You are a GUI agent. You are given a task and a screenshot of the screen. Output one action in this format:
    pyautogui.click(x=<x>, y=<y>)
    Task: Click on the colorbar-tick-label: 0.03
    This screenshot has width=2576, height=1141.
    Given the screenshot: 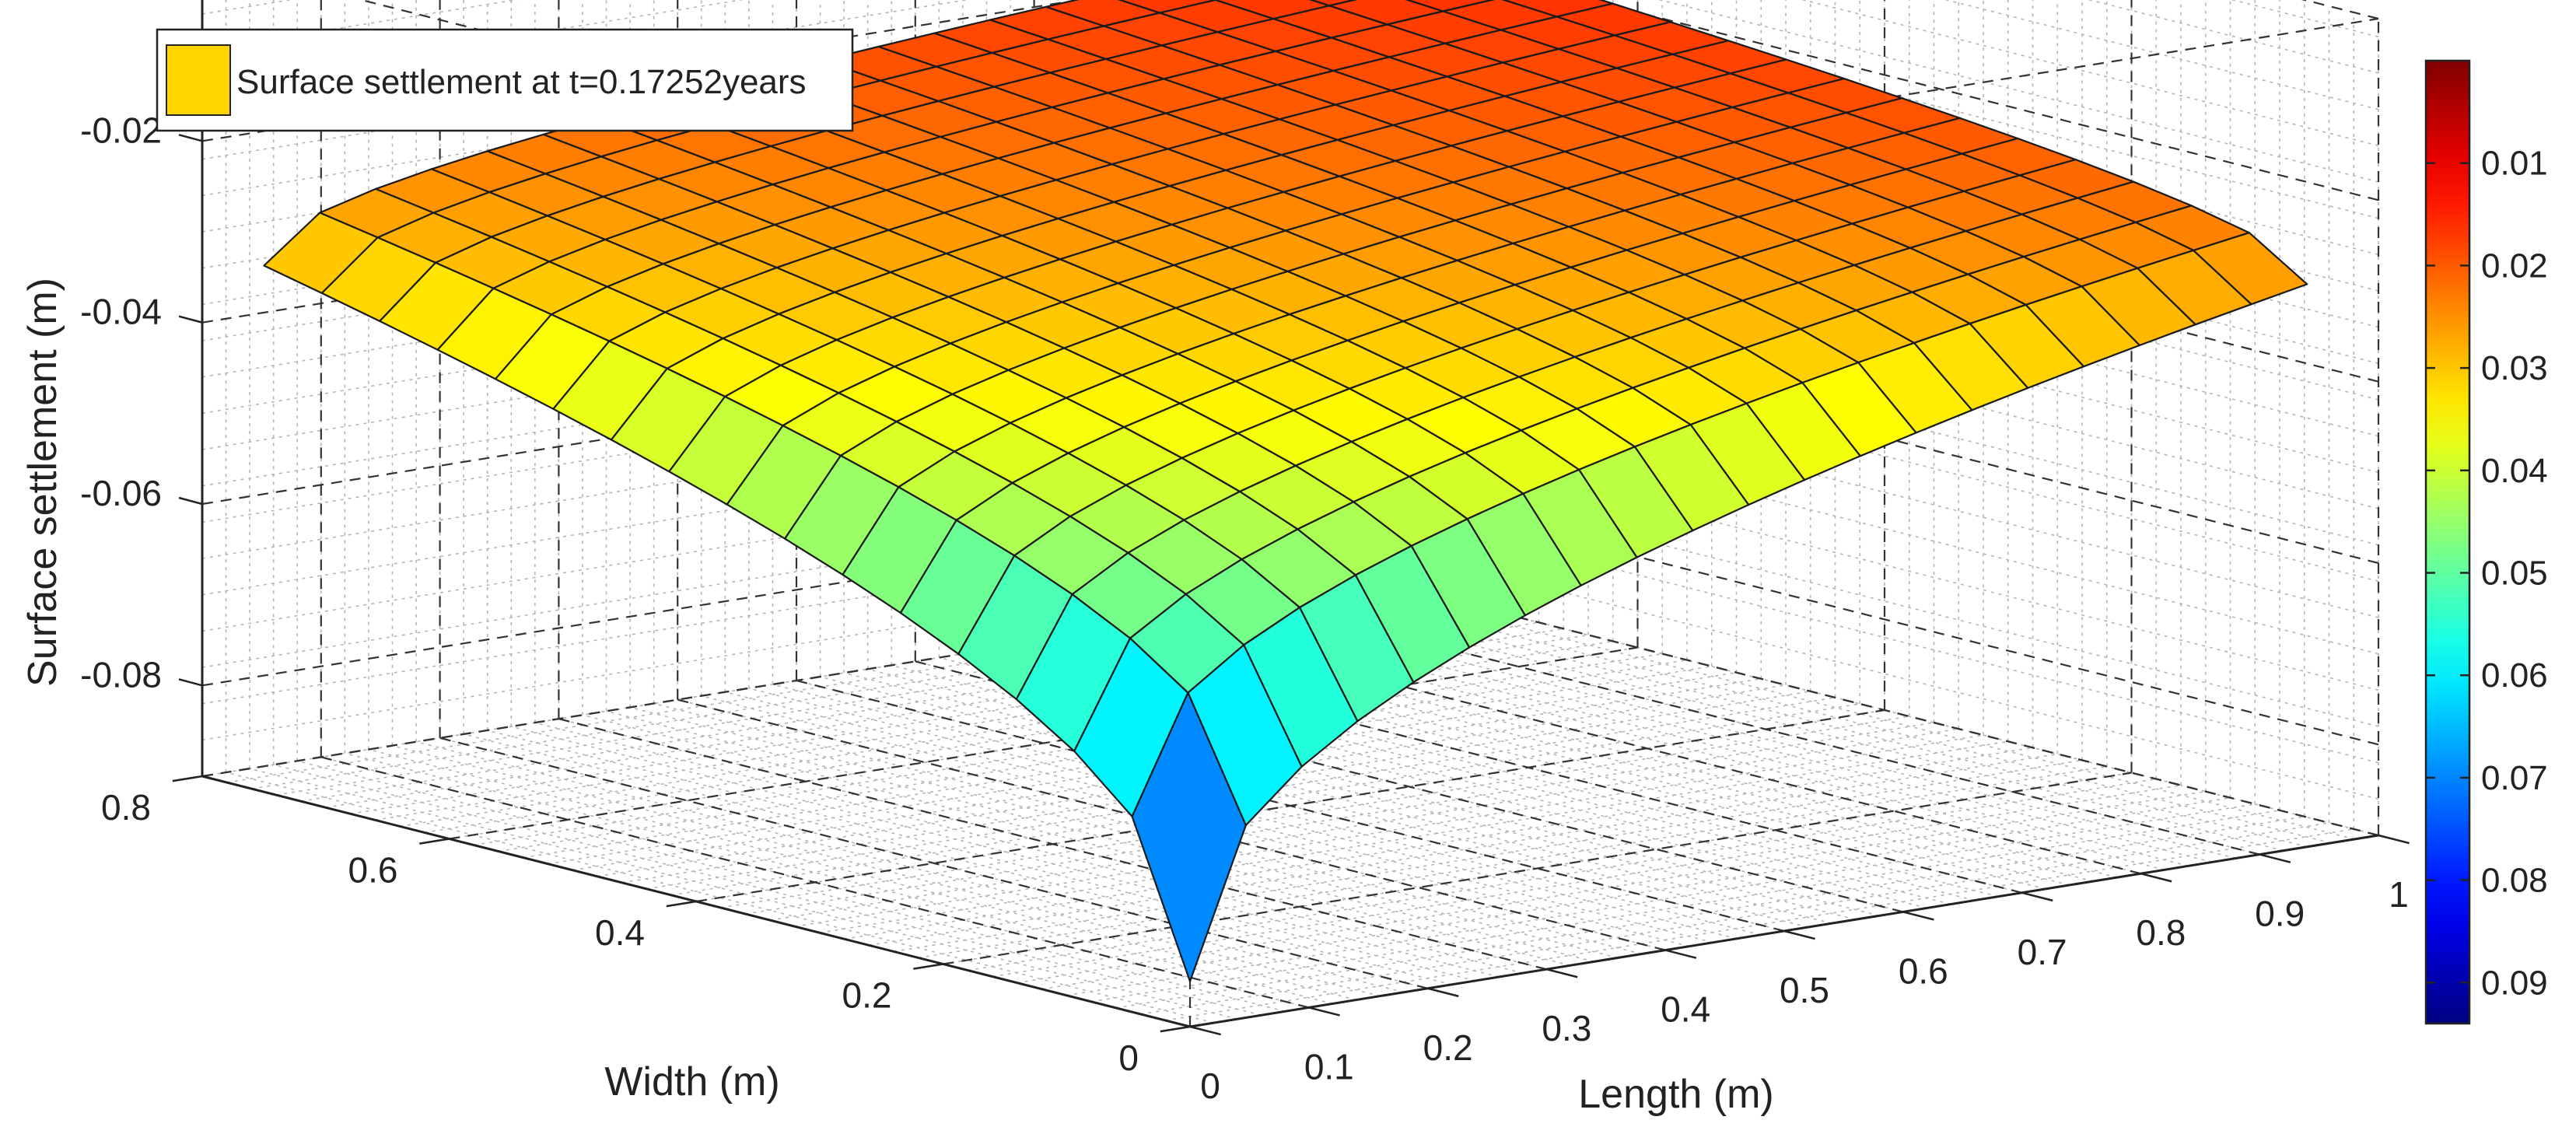 What is the action you would take?
    pyautogui.click(x=2514, y=368)
    